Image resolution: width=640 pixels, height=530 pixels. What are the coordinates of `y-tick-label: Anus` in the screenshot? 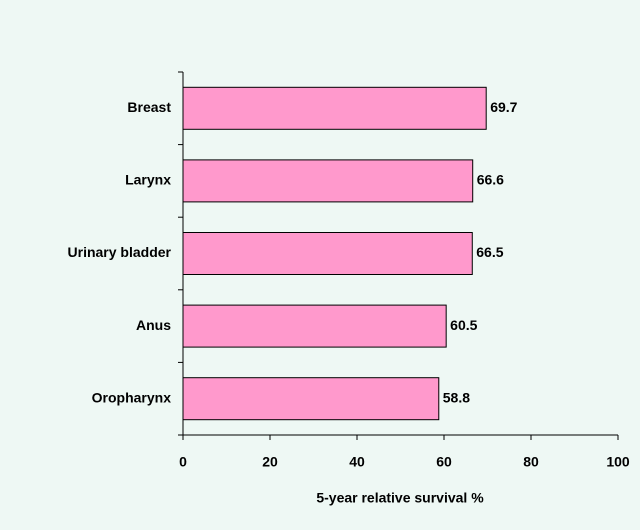 It's located at (153, 325).